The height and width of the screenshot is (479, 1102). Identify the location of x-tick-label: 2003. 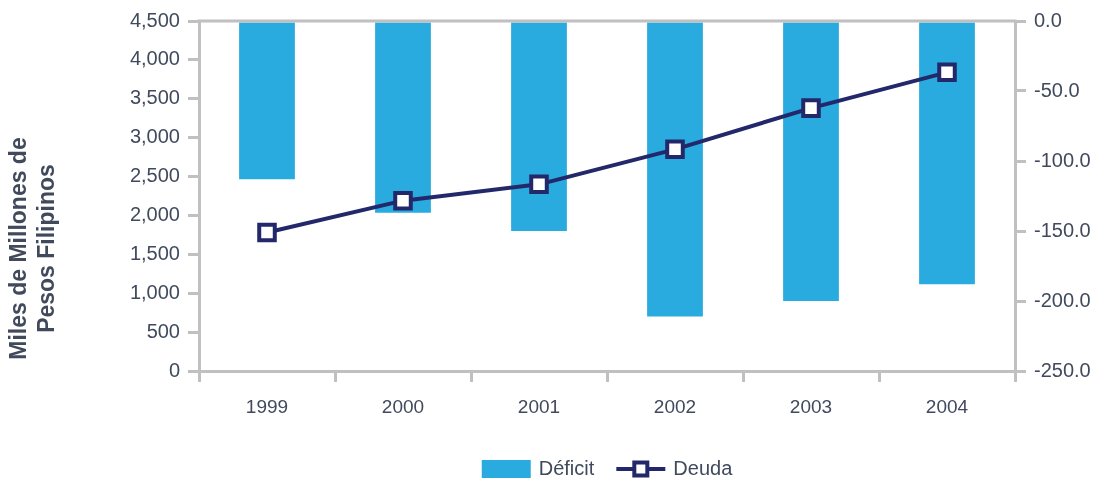
(811, 406).